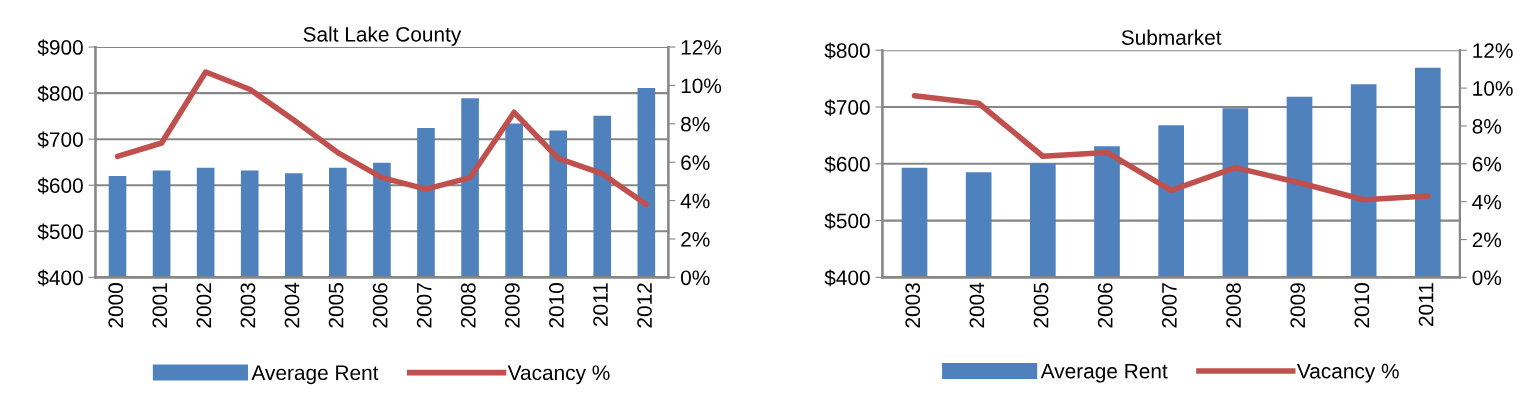 Image resolution: width=1540 pixels, height=402 pixels. I want to click on x-tick-label: 2012, so click(644, 305).